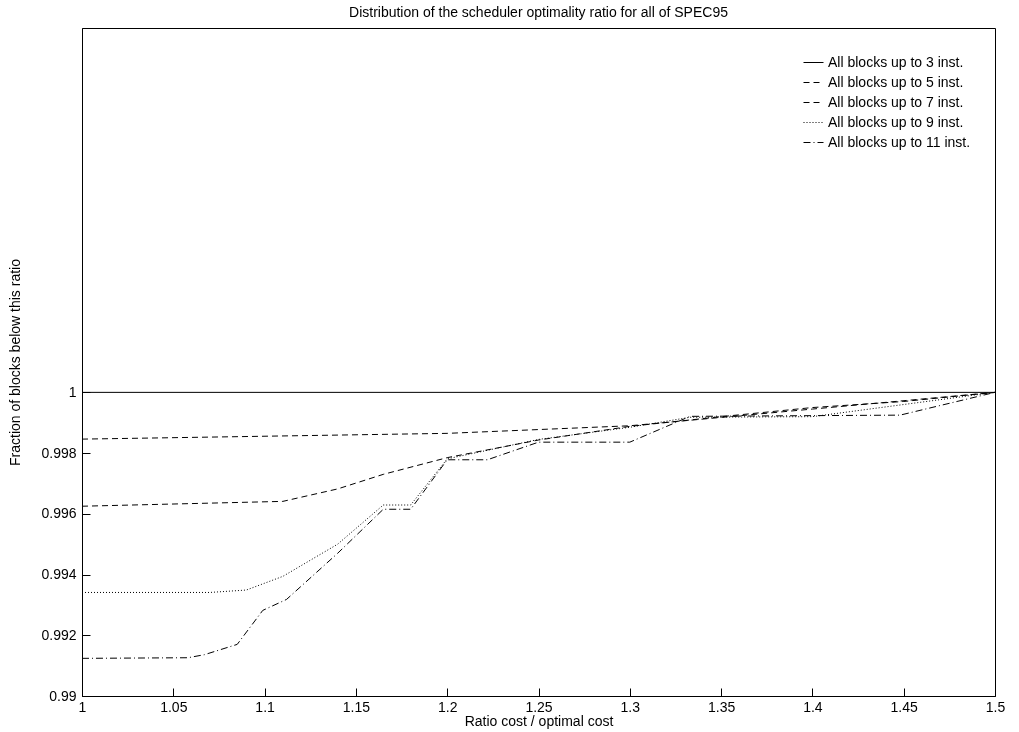  Describe the element at coordinates (896, 81) in the screenshot. I see `legend-label: All blocks up to 5 inst.` at that location.